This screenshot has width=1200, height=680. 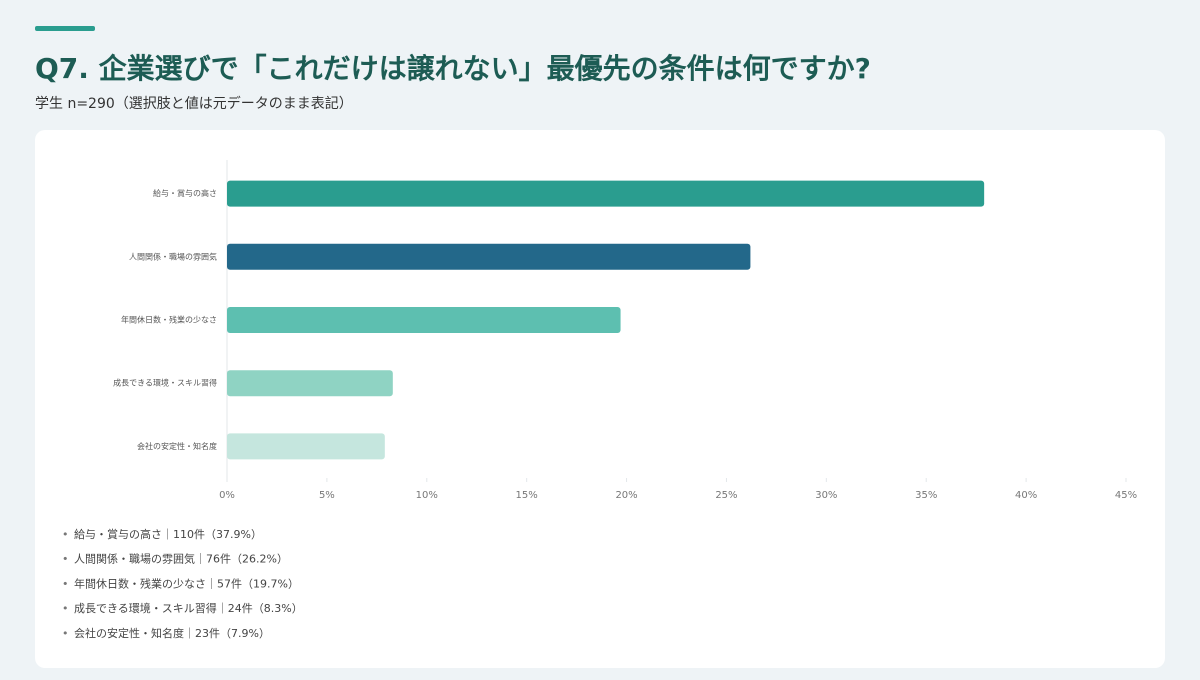 I want to click on x-tick-label: 5%, so click(x=327, y=495).